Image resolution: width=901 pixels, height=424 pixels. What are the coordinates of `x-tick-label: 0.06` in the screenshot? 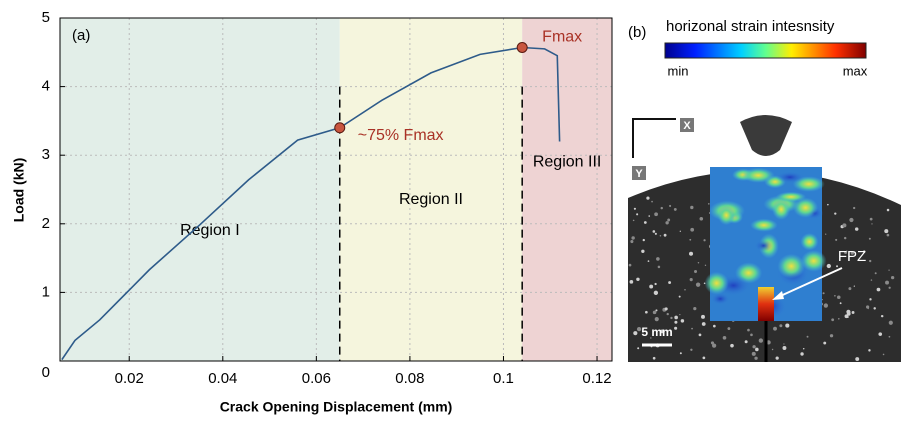 It's located at (316, 378).